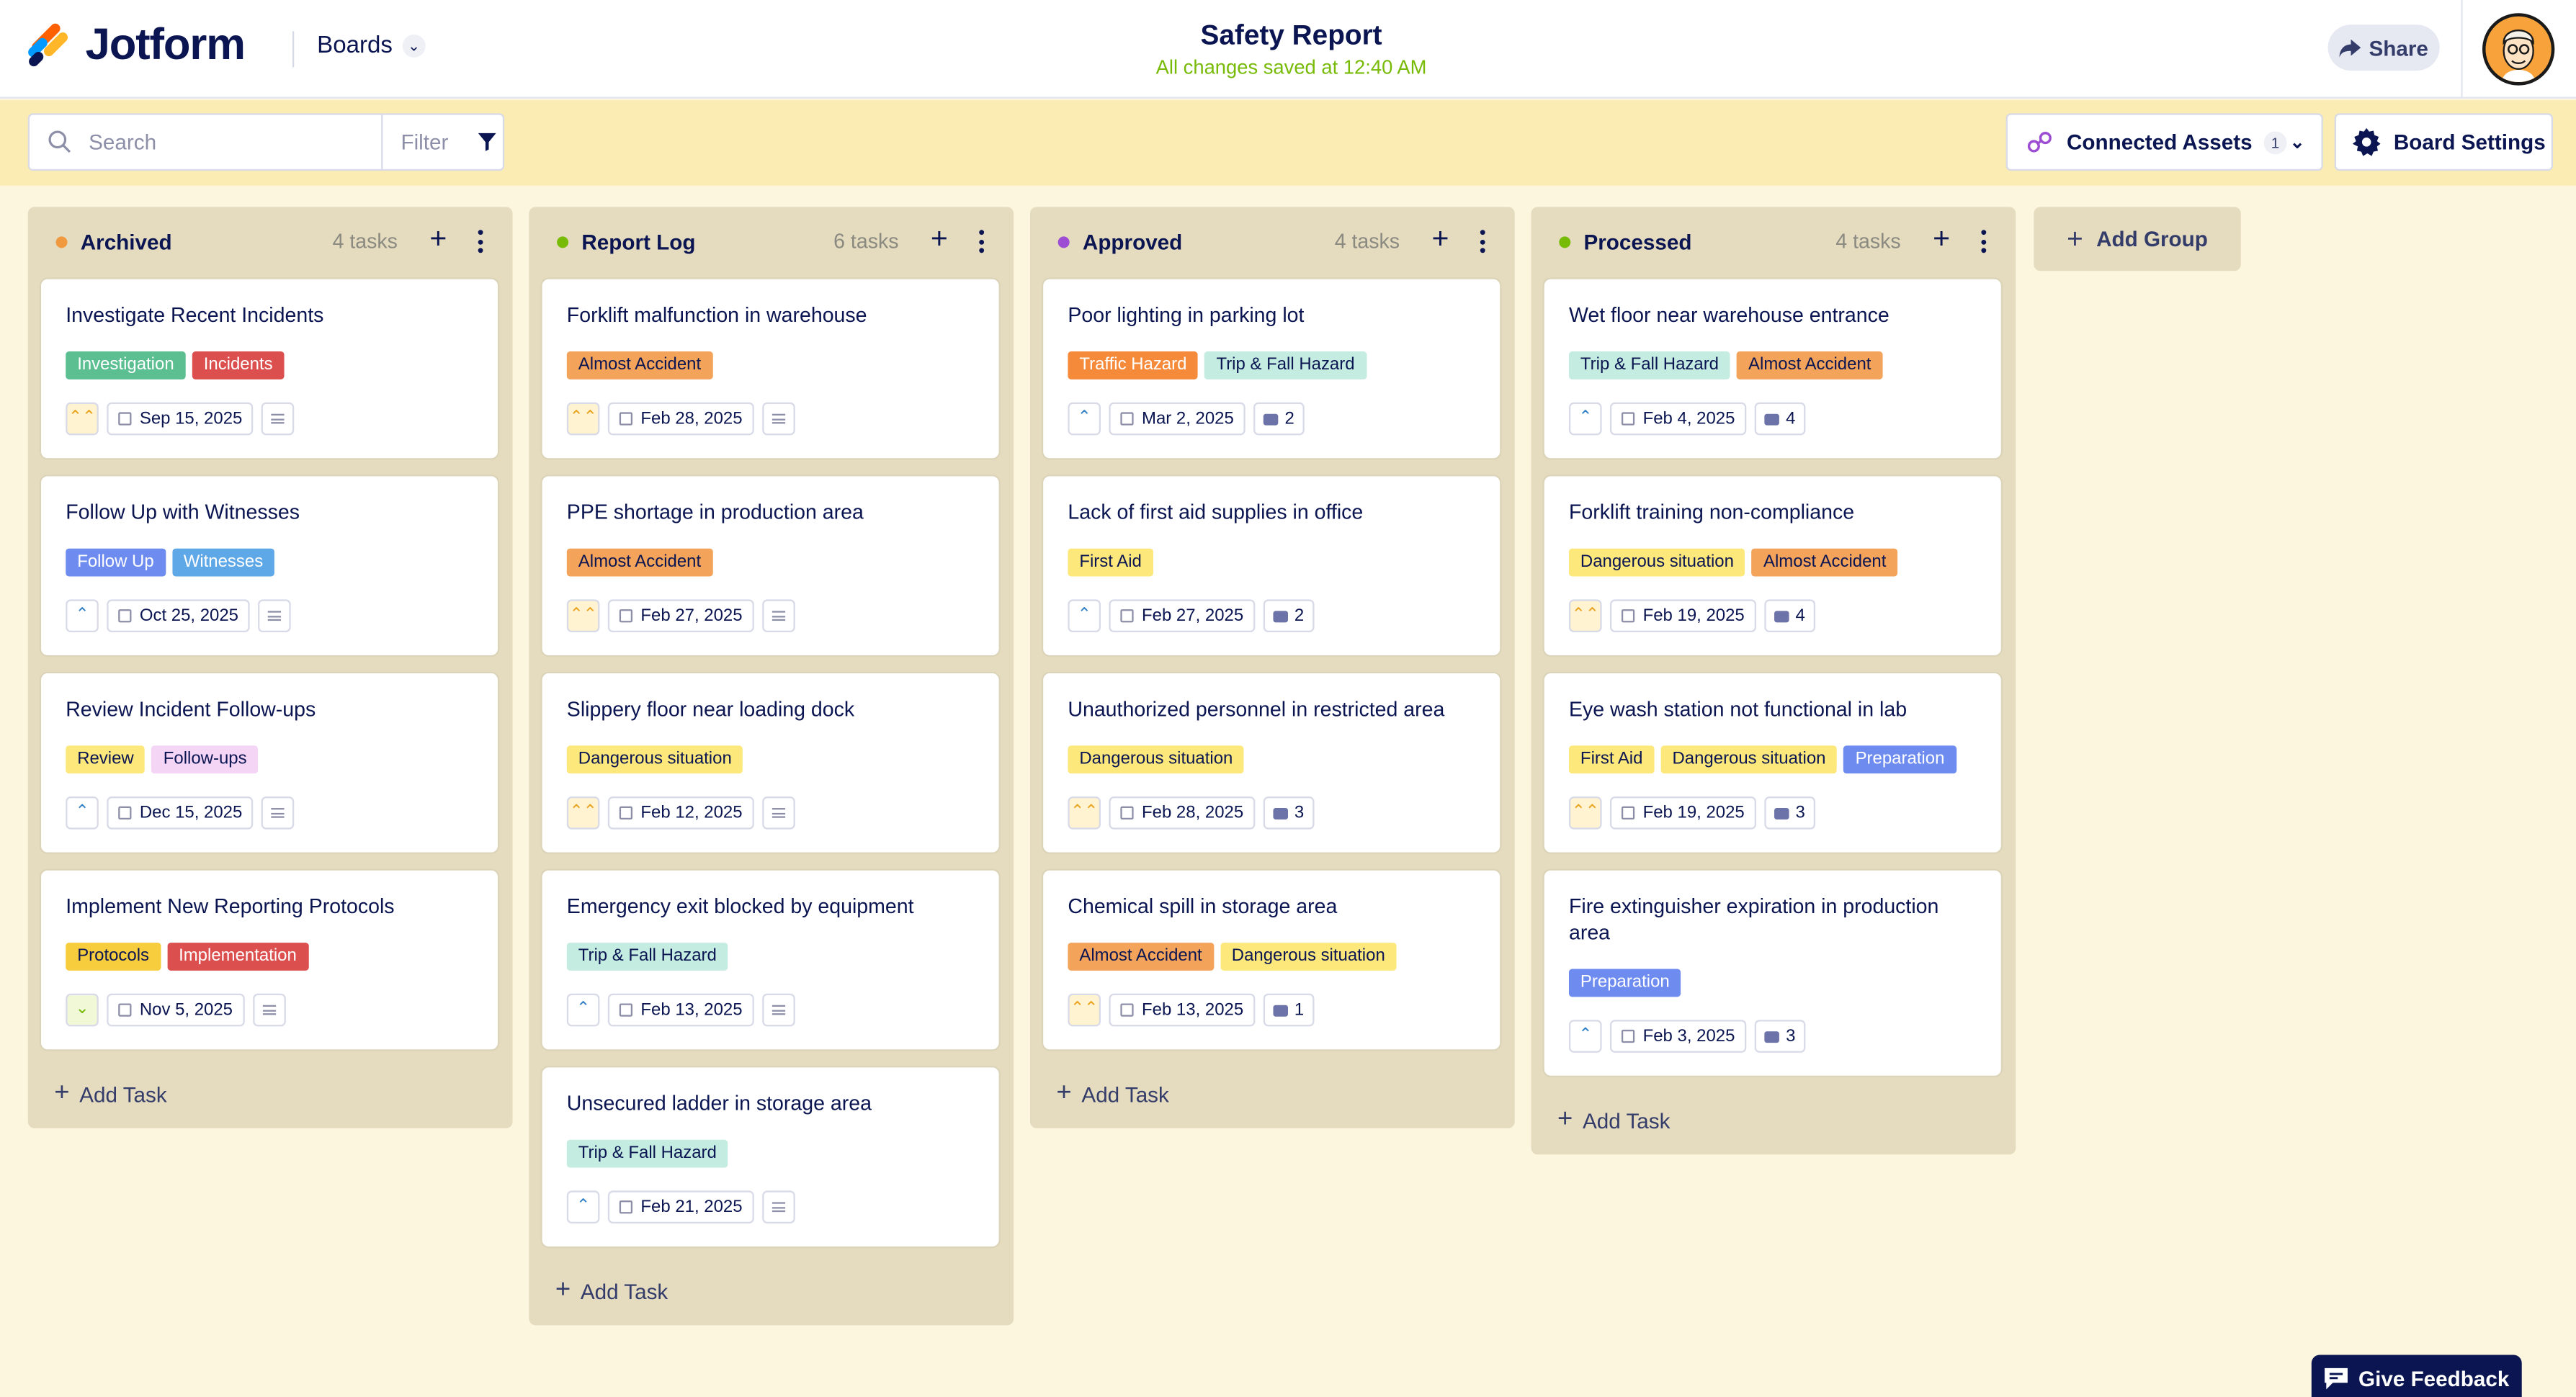 The height and width of the screenshot is (1397, 2576). Describe the element at coordinates (1216, 512) in the screenshot. I see `task-title: Lack of first aid supplies in office` at that location.